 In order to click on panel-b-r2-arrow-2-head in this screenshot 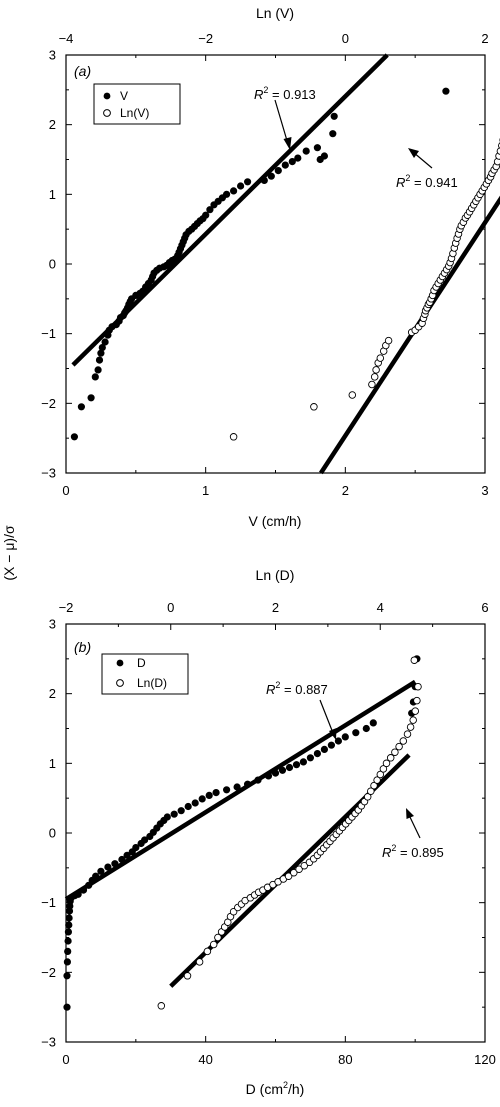, I will do `click(410, 813)`.